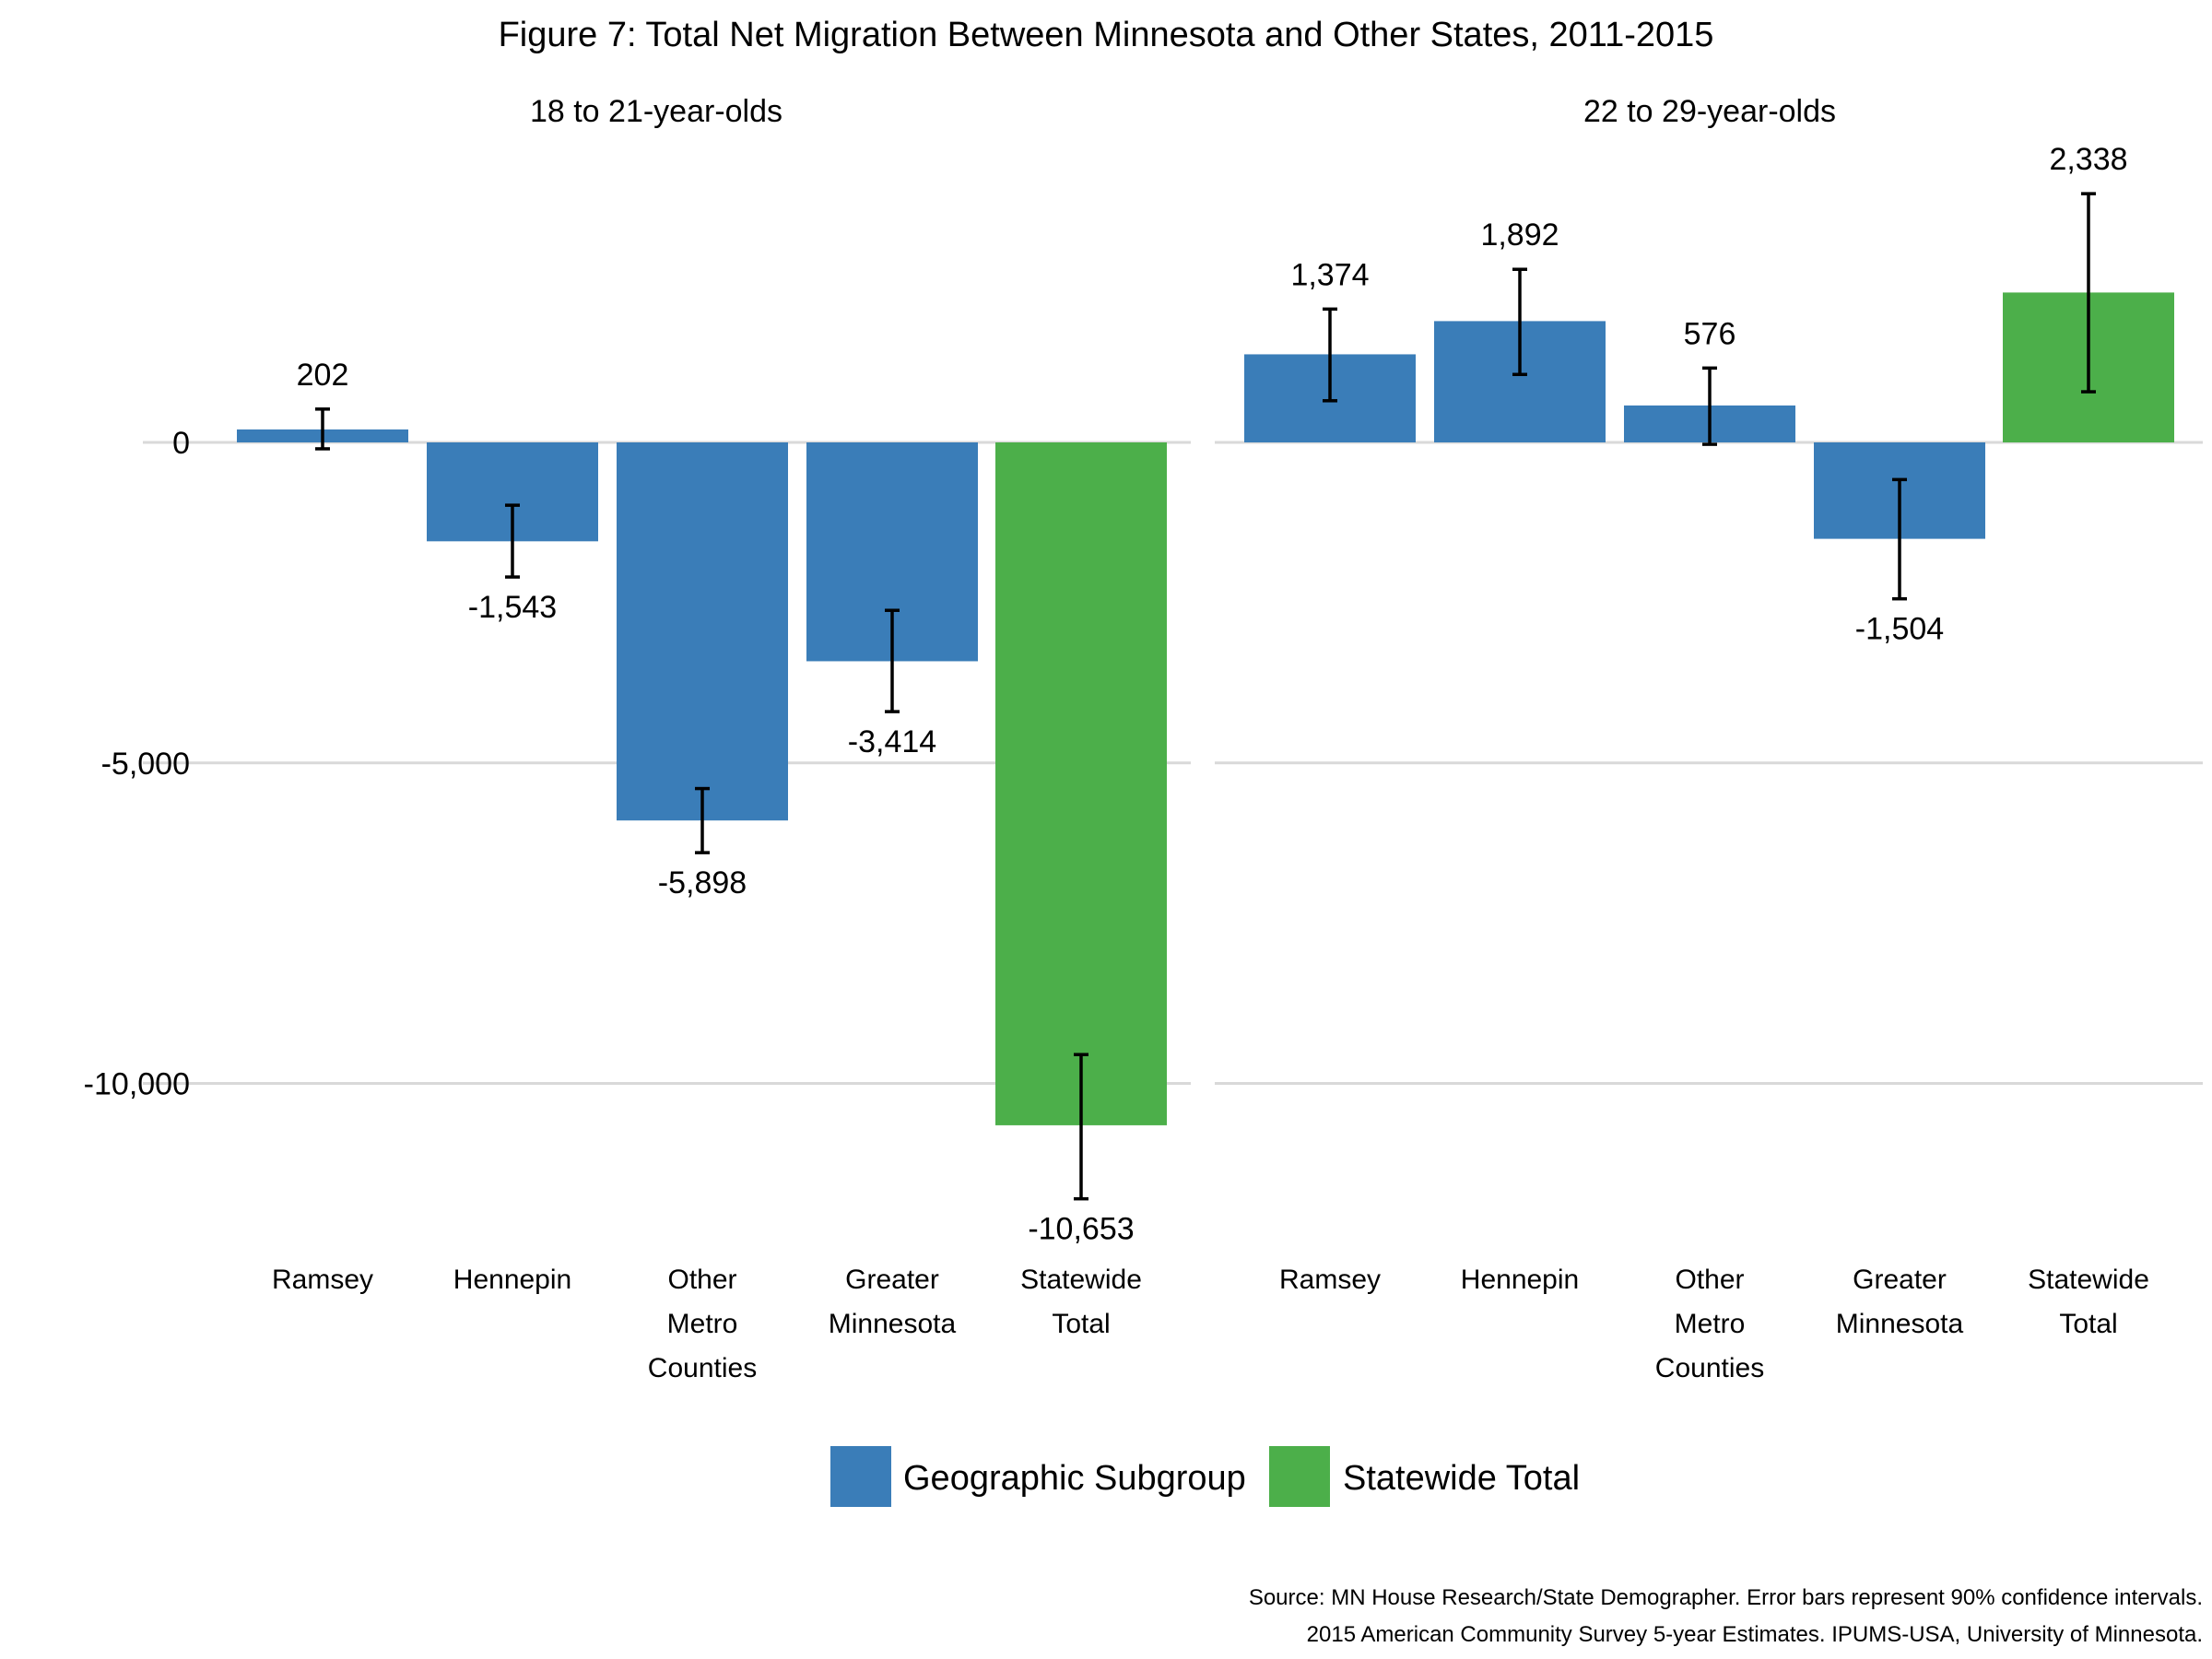 This screenshot has width=2212, height=1659. What do you see at coordinates (1074, 1478) in the screenshot?
I see `legend-label: Geographic Subgroup` at bounding box center [1074, 1478].